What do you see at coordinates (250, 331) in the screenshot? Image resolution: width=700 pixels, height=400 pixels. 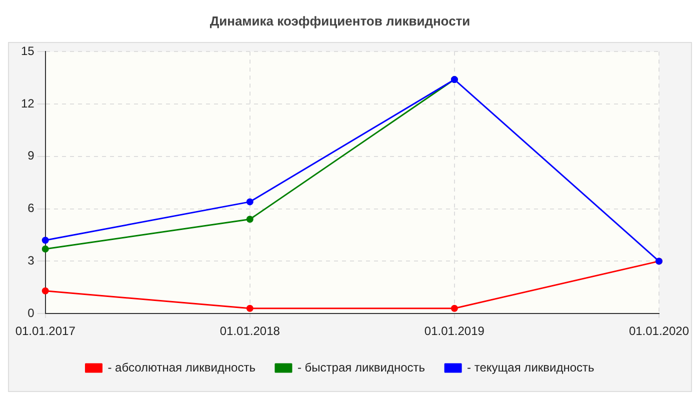 I see `x-tick-label: 01.01.2018` at bounding box center [250, 331].